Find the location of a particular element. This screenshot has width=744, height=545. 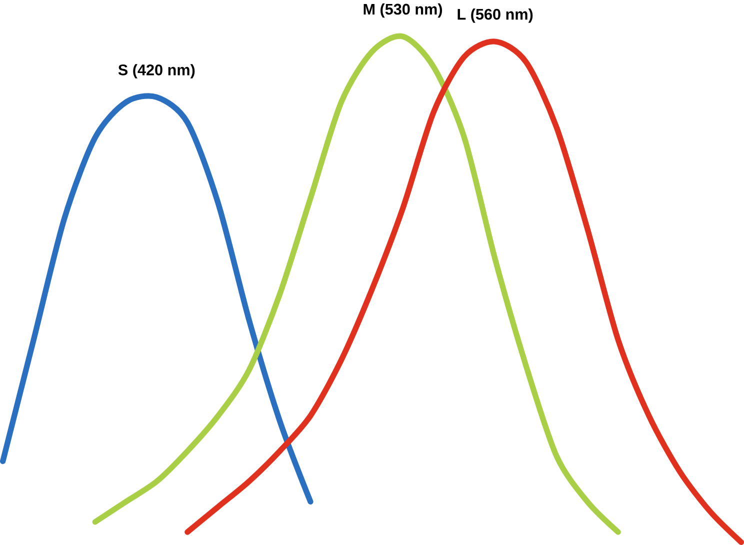

series-label: S (420 nm) is located at coordinates (156, 71).